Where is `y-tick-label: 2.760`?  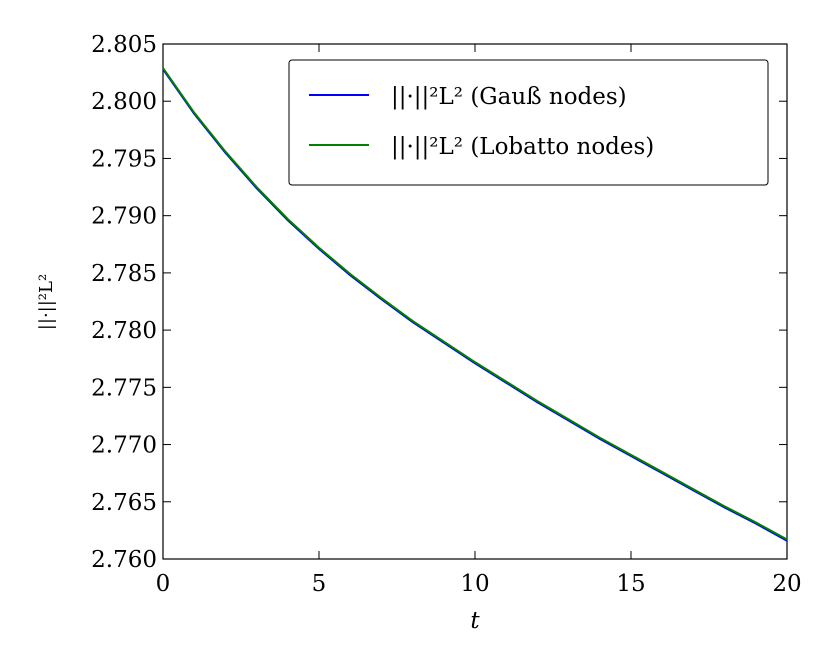
y-tick-label: 2.760 is located at coordinates (124, 560).